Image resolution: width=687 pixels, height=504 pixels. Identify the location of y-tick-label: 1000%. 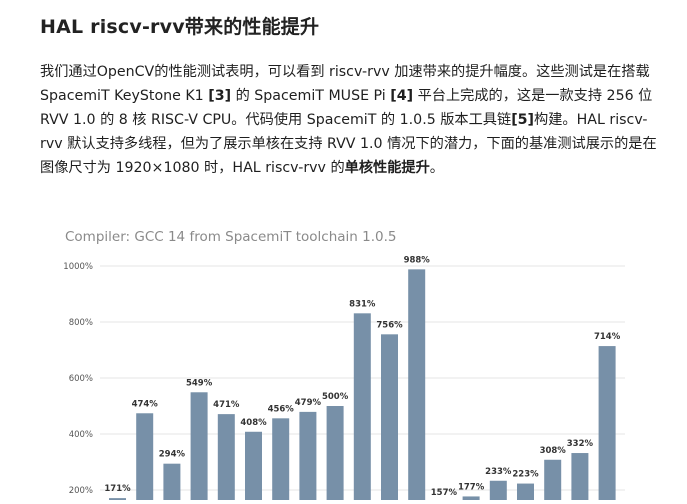
(78, 267).